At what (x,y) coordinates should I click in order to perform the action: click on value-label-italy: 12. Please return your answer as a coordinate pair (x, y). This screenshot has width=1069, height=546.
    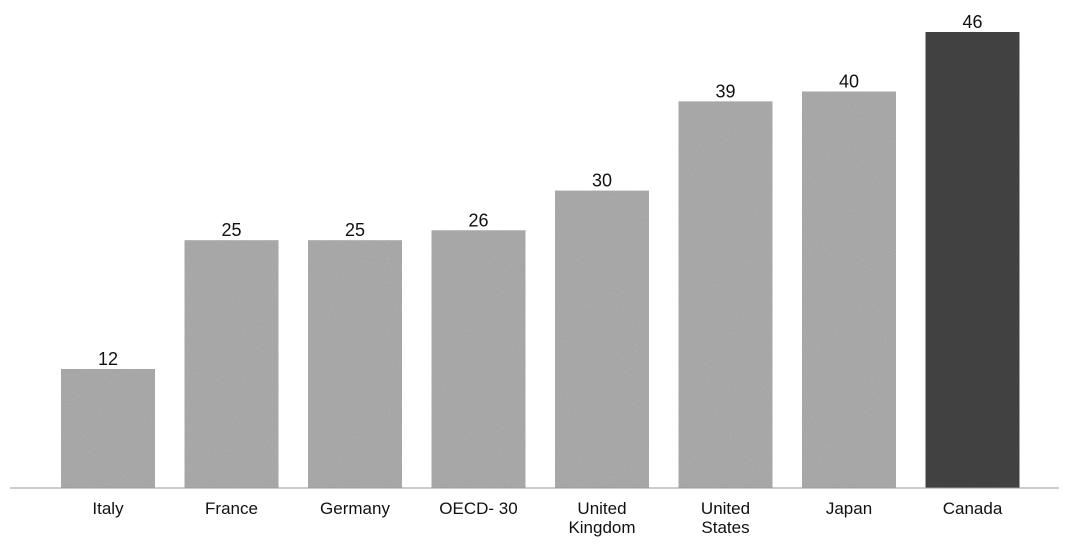
    Looking at the image, I should click on (108, 359).